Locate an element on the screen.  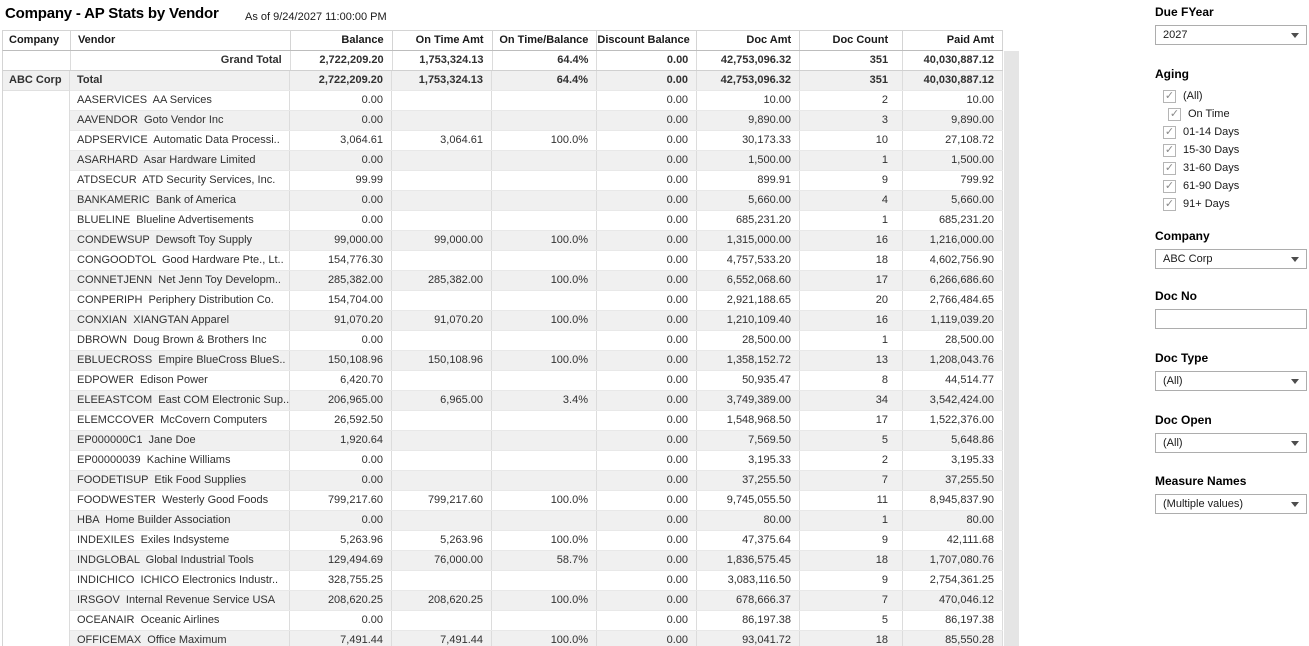
vendor-cell: HBA Home Builder Association is located at coordinates (180, 520).